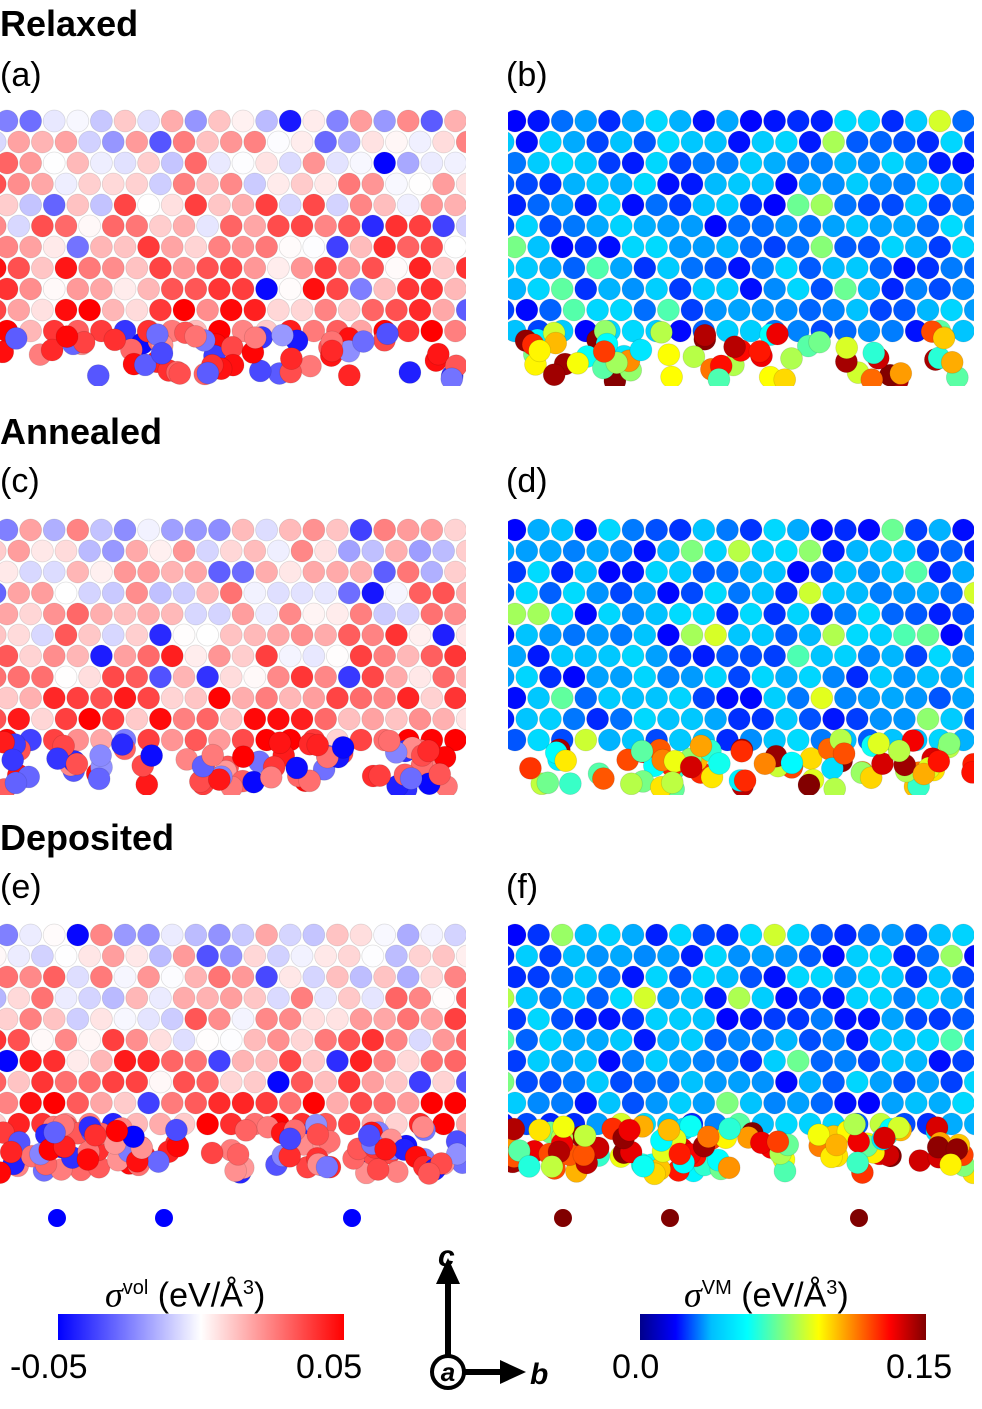 The image size is (982, 1409). What do you see at coordinates (87, 837) in the screenshot?
I see `section-title-deposited: Deposited` at bounding box center [87, 837].